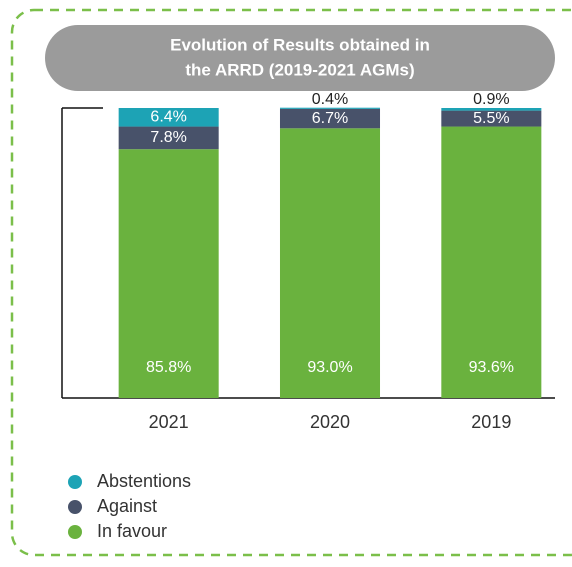  Describe the element at coordinates (169, 422) in the screenshot. I see `x-tick-label: 2021` at that location.